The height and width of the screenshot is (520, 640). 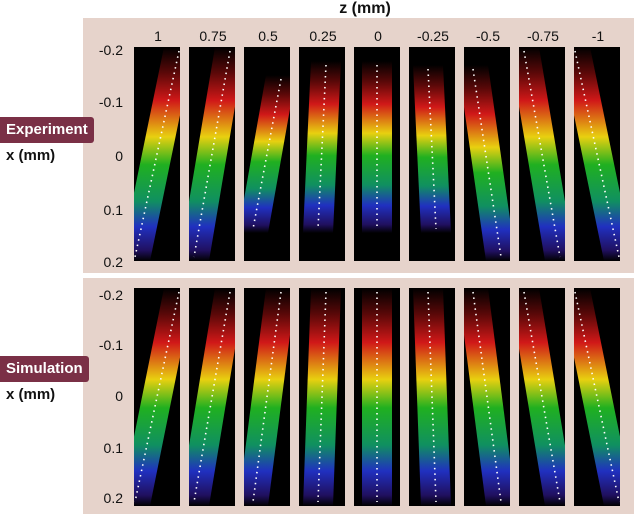 I want to click on z-value-minus-0.5: -0.5, so click(x=488, y=36).